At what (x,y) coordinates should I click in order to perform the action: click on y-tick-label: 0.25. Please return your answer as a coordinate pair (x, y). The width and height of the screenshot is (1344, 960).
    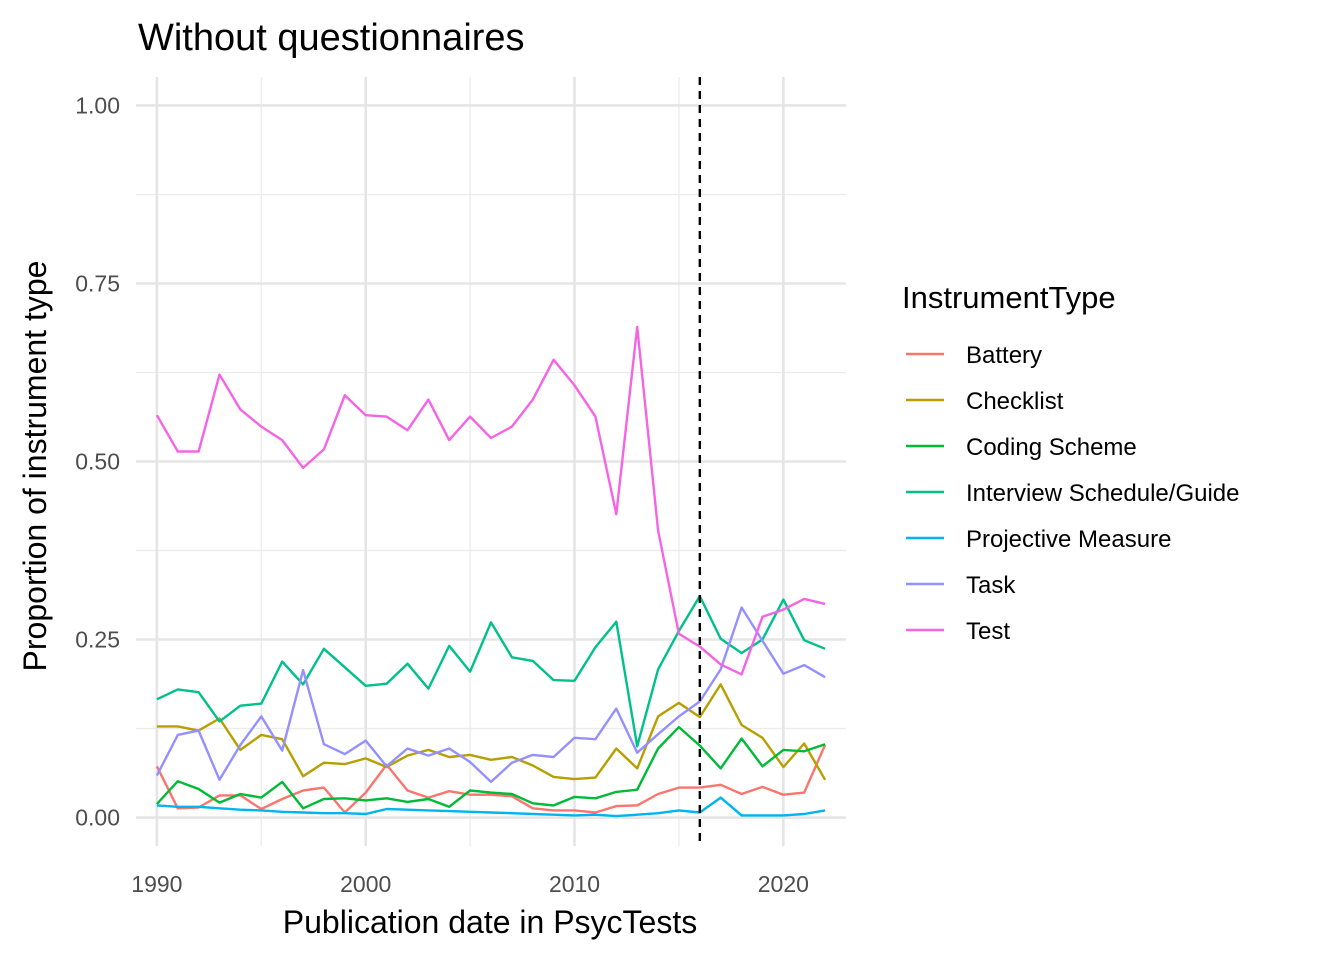
    Looking at the image, I should click on (97, 640).